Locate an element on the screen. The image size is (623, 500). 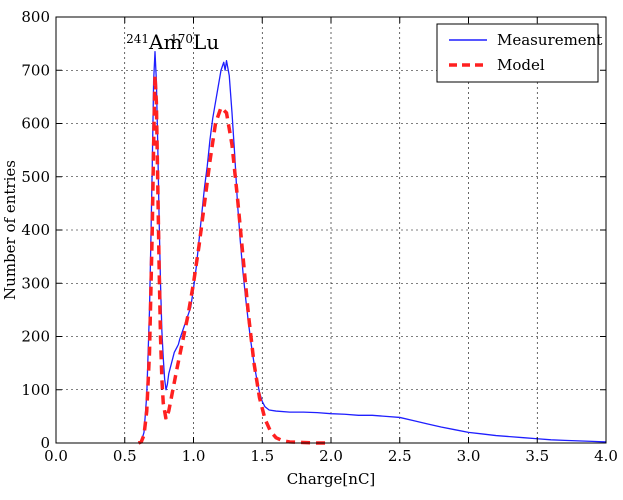
legend-model-label: Model is located at coordinates (521, 65).